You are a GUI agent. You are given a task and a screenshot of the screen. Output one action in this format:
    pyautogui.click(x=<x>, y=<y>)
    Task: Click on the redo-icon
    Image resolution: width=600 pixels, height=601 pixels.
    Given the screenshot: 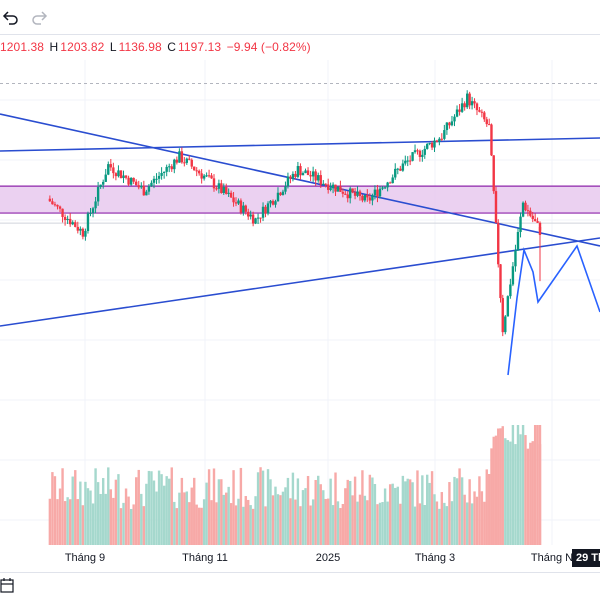 What is the action you would take?
    pyautogui.click(x=39, y=17)
    